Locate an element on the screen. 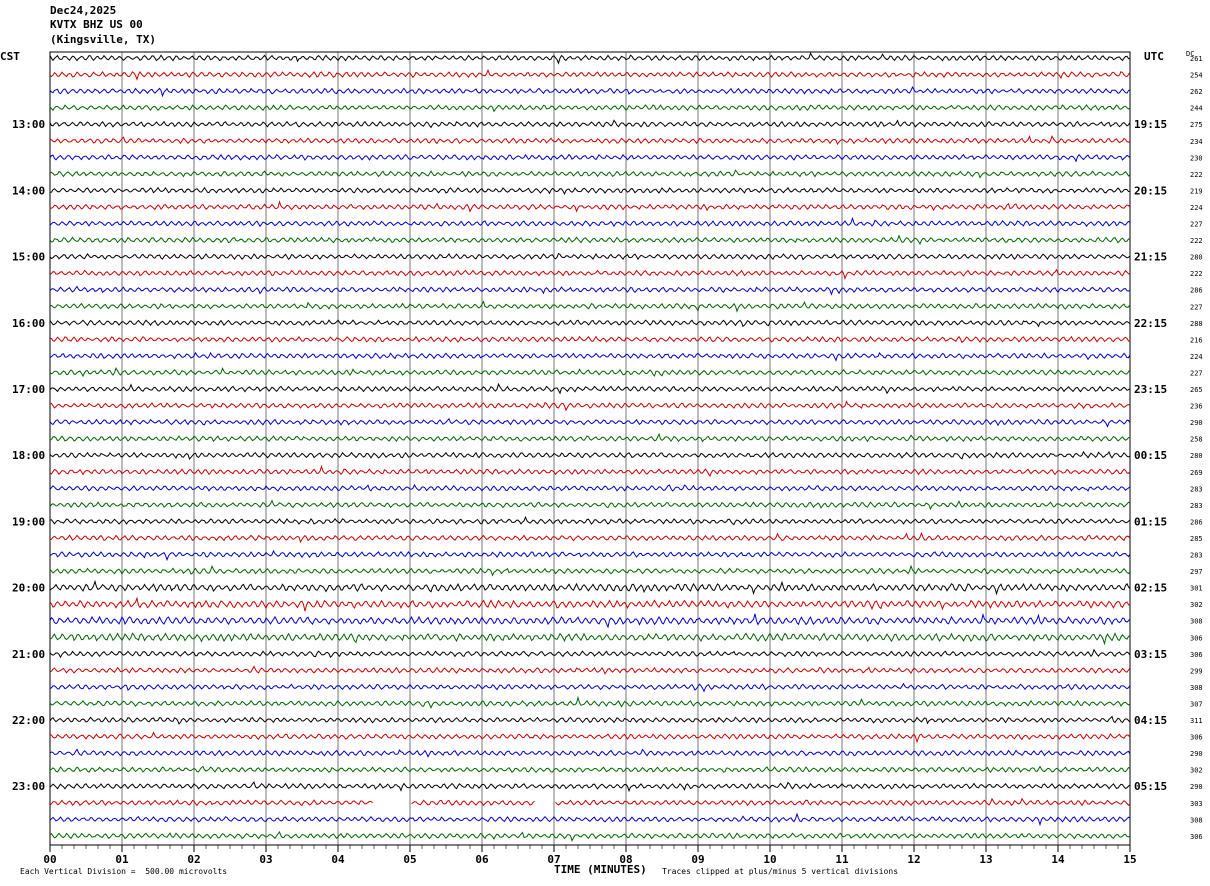  cst-hour-label: 16:00 is located at coordinates (28, 323).